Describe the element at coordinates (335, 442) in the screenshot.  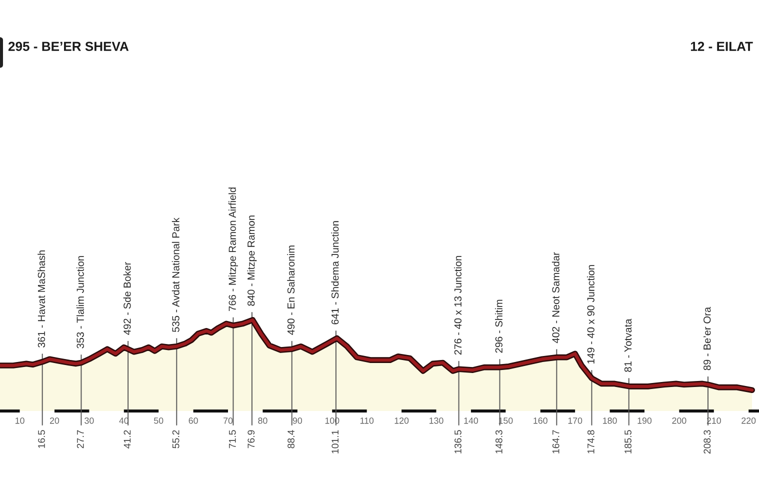
I see `x2-tick-label: 101.1` at that location.